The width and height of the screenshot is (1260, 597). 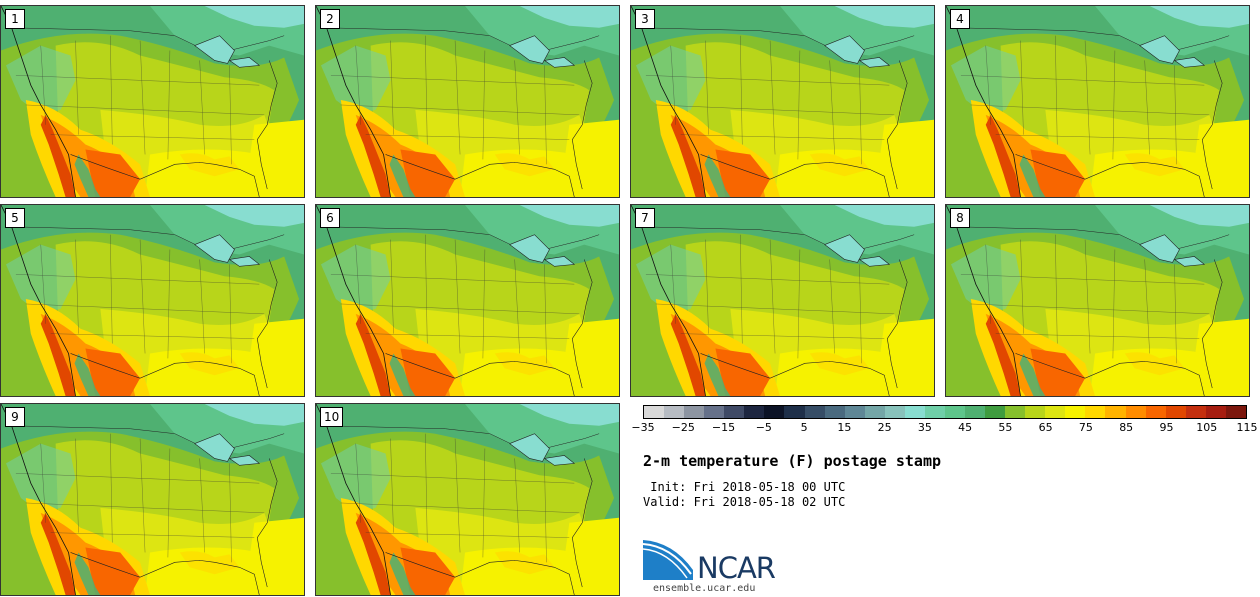 I want to click on ncar-logo-text: NCAR, so click(x=736, y=568).